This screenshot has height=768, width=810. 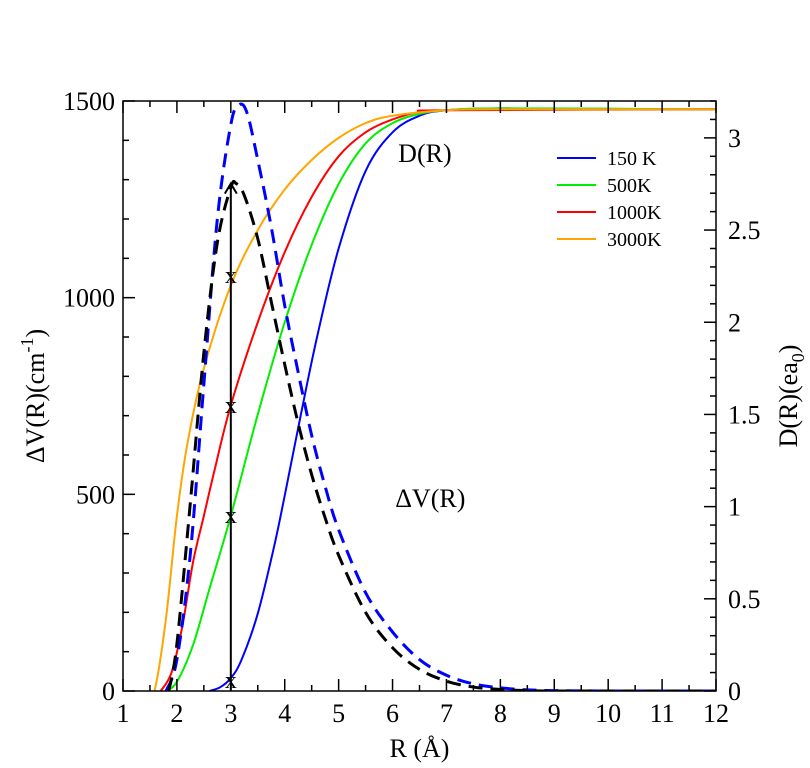 What do you see at coordinates (446, 713) in the screenshot?
I see `x-tick-label: 7` at bounding box center [446, 713].